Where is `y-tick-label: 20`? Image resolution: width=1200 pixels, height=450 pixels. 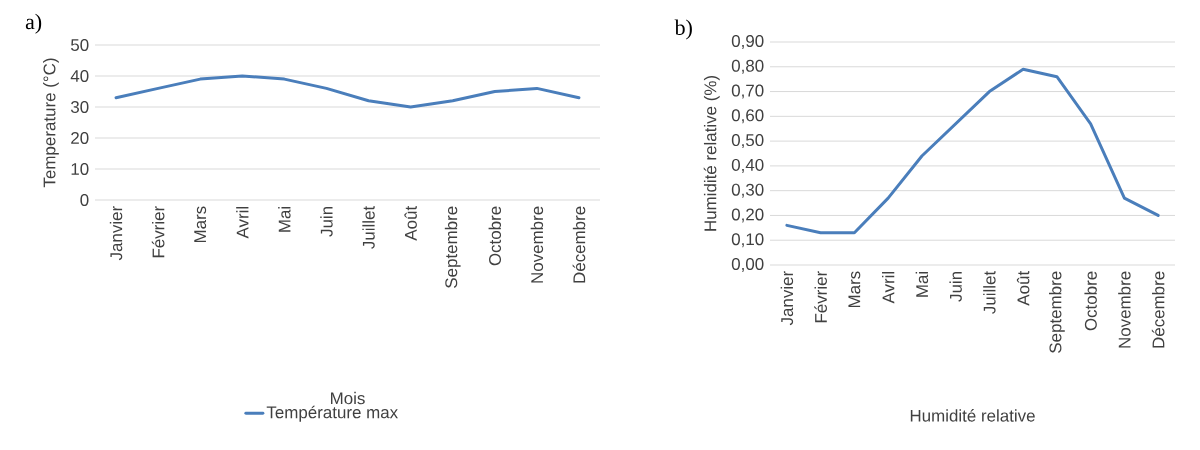
y-tick-label: 20 is located at coordinates (80, 138).